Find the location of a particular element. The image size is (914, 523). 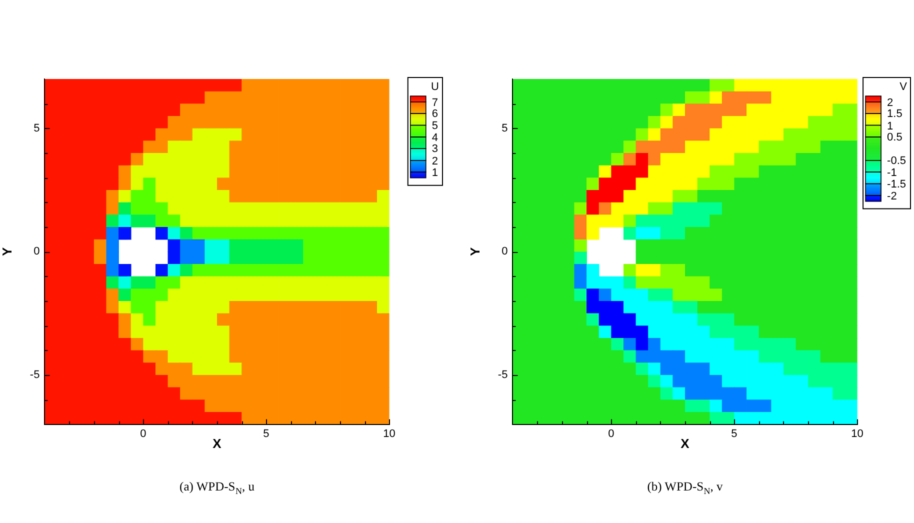

color-bar-label: 5 is located at coordinates (435, 126).